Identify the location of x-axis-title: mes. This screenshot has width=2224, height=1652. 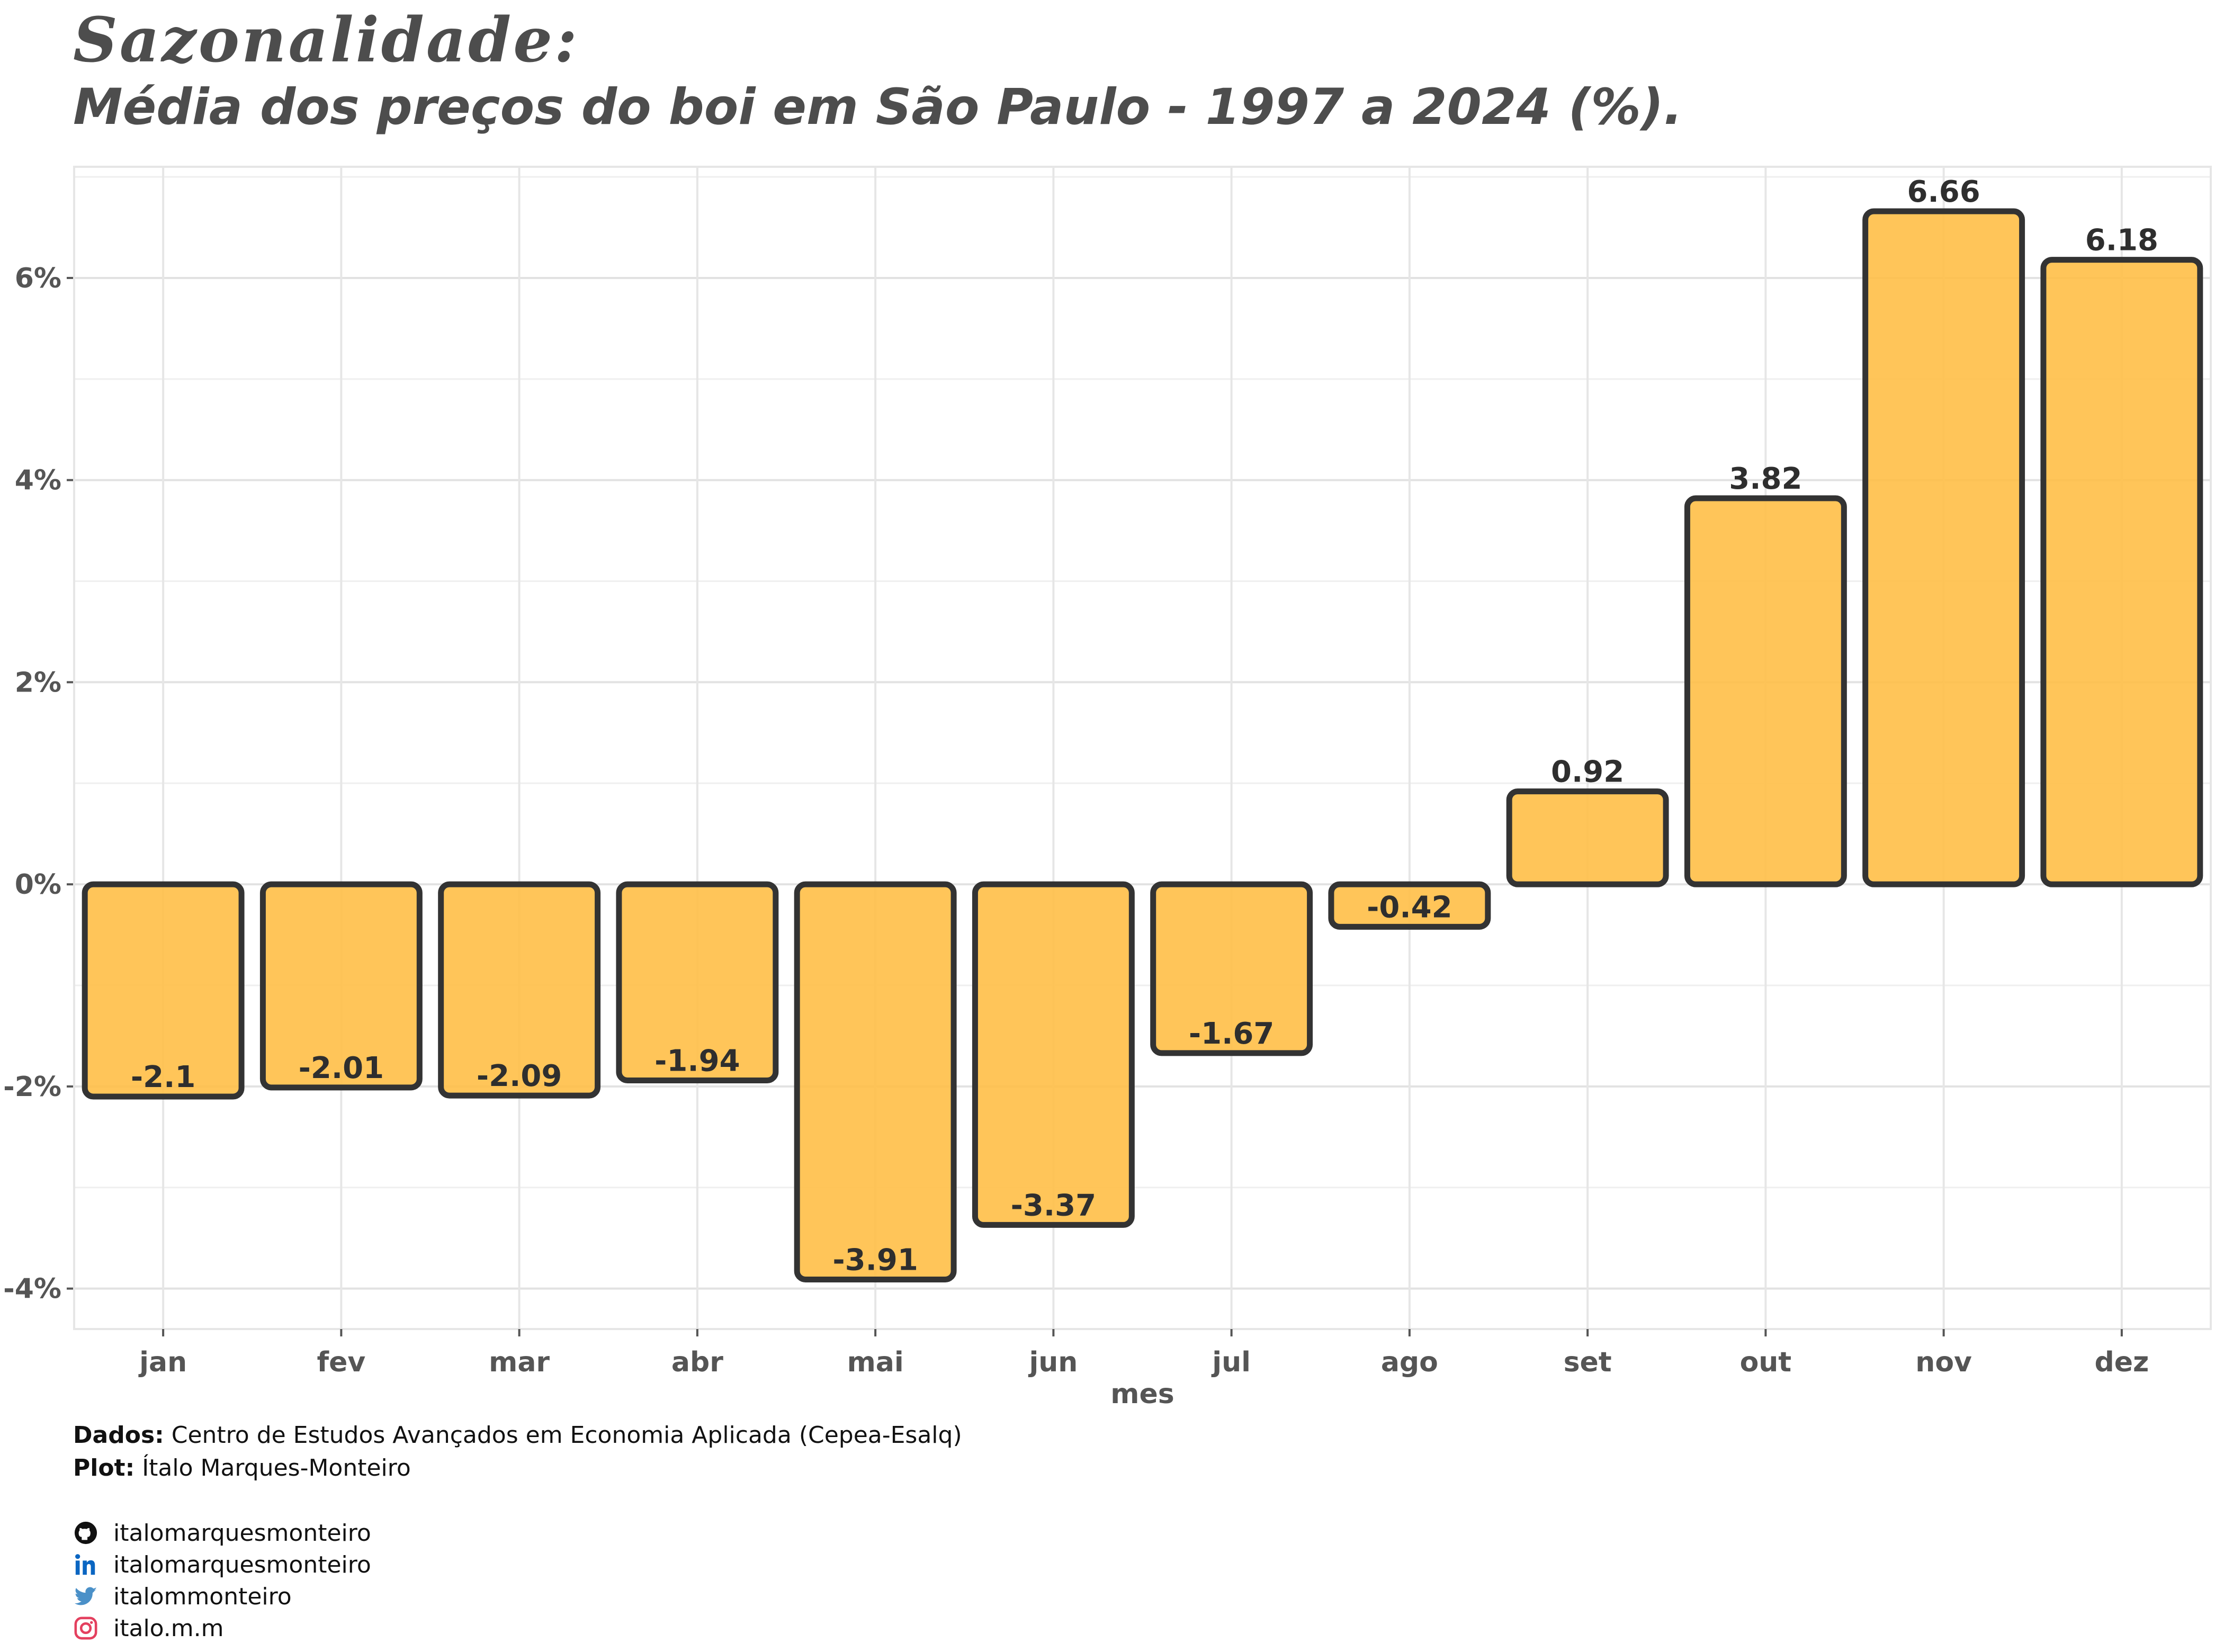
(1142, 1394).